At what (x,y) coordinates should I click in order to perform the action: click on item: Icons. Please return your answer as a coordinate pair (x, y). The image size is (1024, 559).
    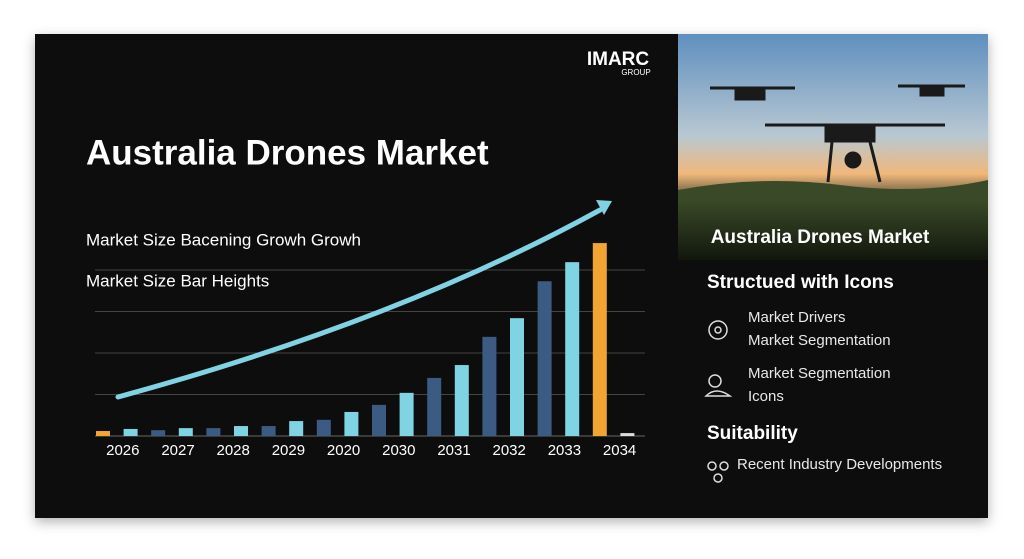
    Looking at the image, I should click on (766, 396).